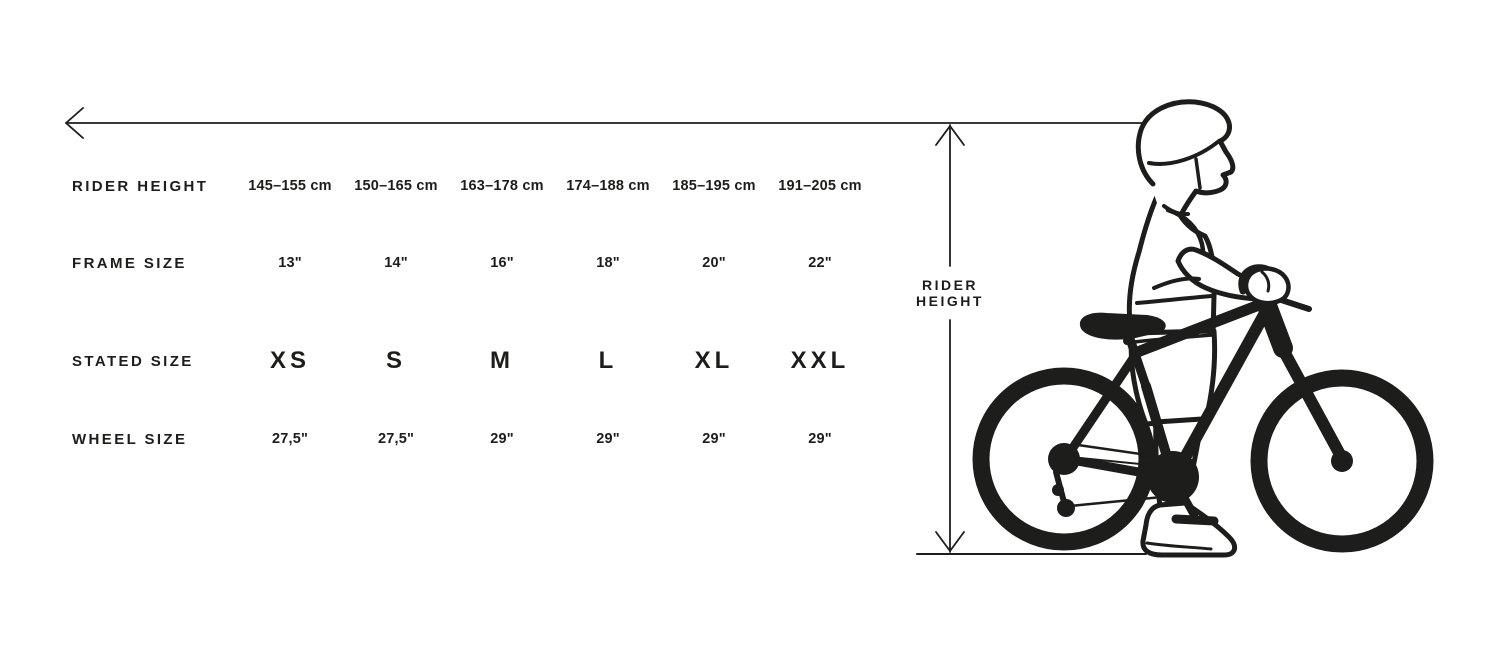  I want to click on row-label-frame-size: FRAME SIZE, so click(129, 263).